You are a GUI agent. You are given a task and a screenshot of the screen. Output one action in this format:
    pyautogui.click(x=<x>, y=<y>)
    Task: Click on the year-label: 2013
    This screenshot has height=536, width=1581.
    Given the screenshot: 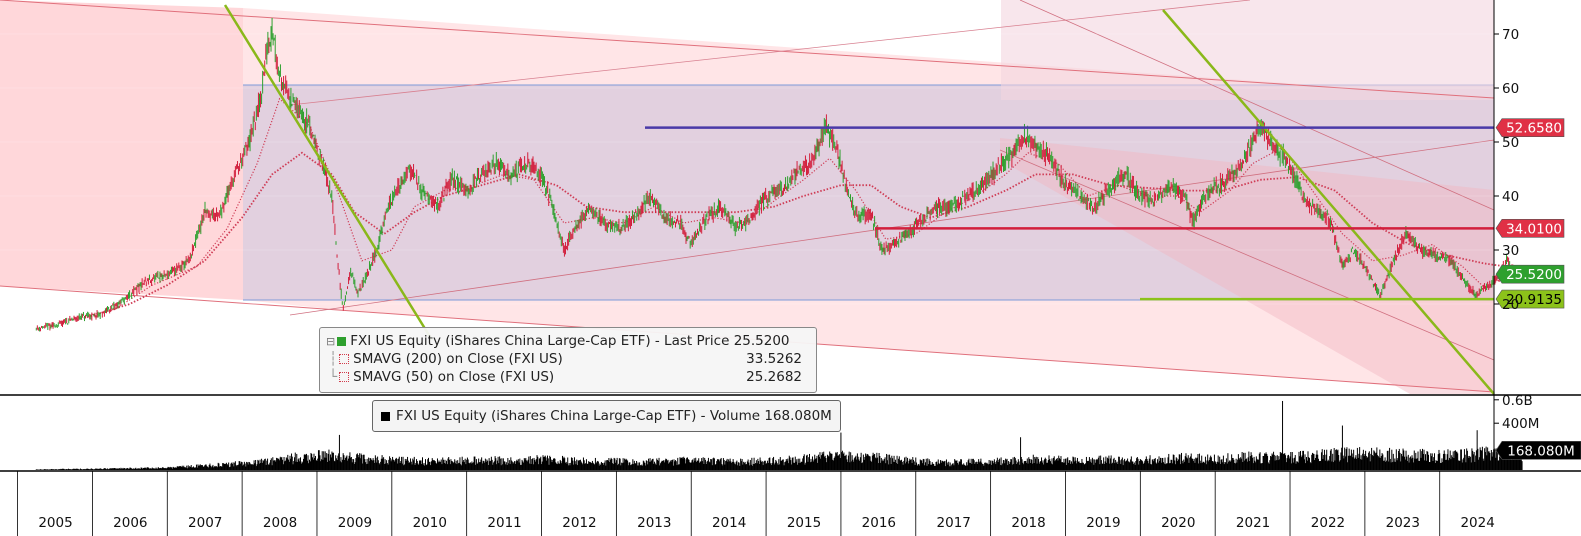 What is the action you would take?
    pyautogui.click(x=654, y=523)
    